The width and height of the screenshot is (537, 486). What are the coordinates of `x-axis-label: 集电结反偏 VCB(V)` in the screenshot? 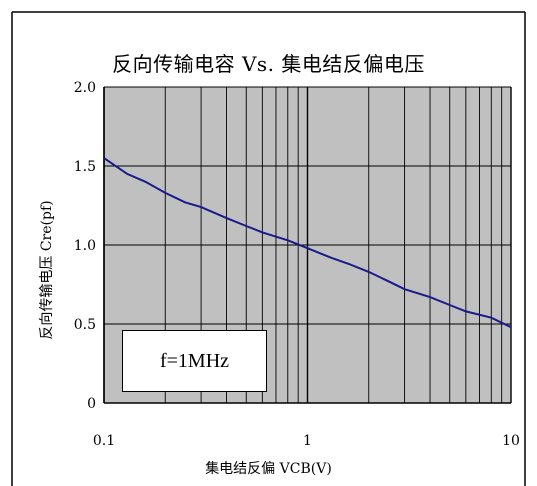 It's located at (268, 469).